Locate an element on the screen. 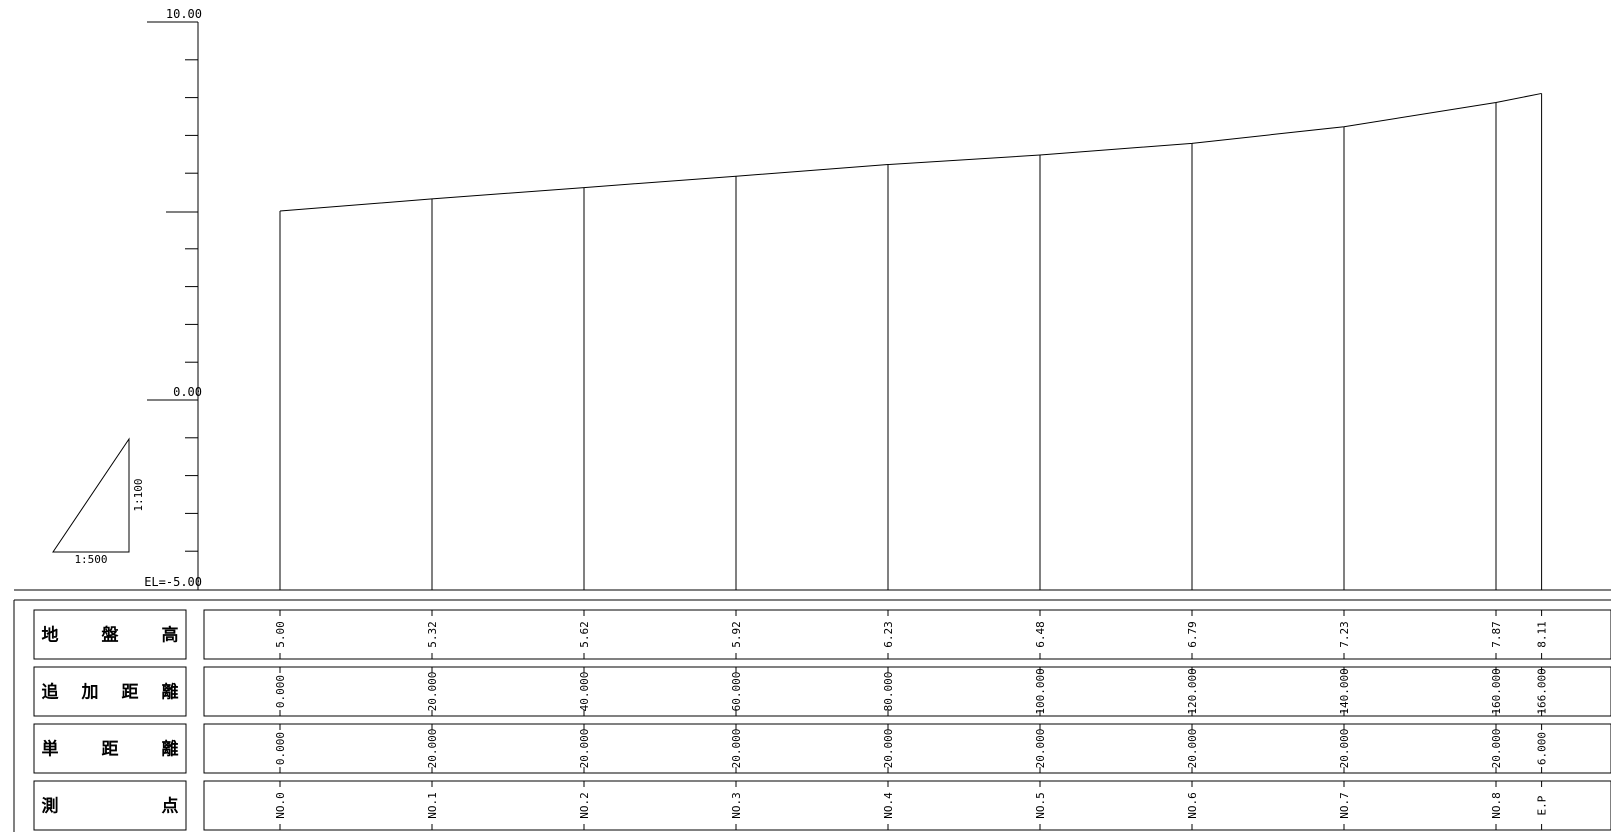 The width and height of the screenshot is (1611, 832). station-value: 166.000 is located at coordinates (1542, 691).